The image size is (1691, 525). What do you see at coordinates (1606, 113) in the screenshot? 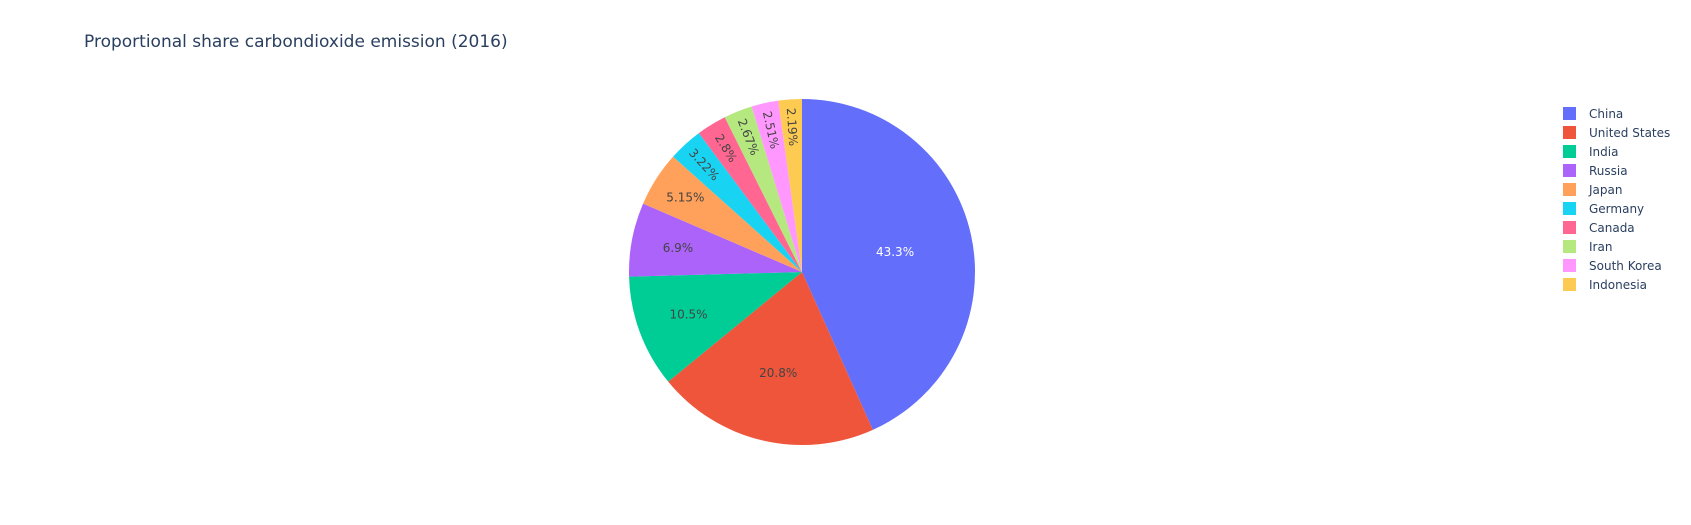
I see `legend-label: China` at bounding box center [1606, 113].